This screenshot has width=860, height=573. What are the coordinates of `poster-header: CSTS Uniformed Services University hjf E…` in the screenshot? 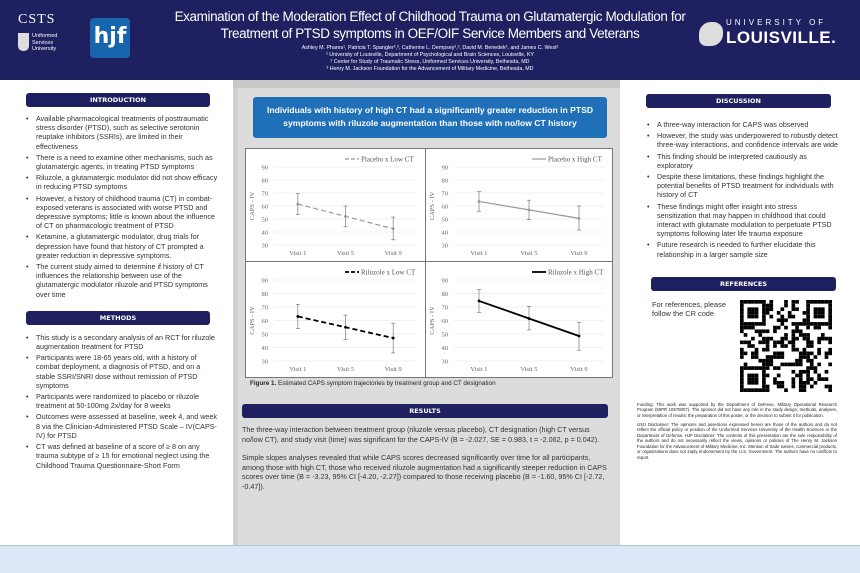 It's located at (430, 40).